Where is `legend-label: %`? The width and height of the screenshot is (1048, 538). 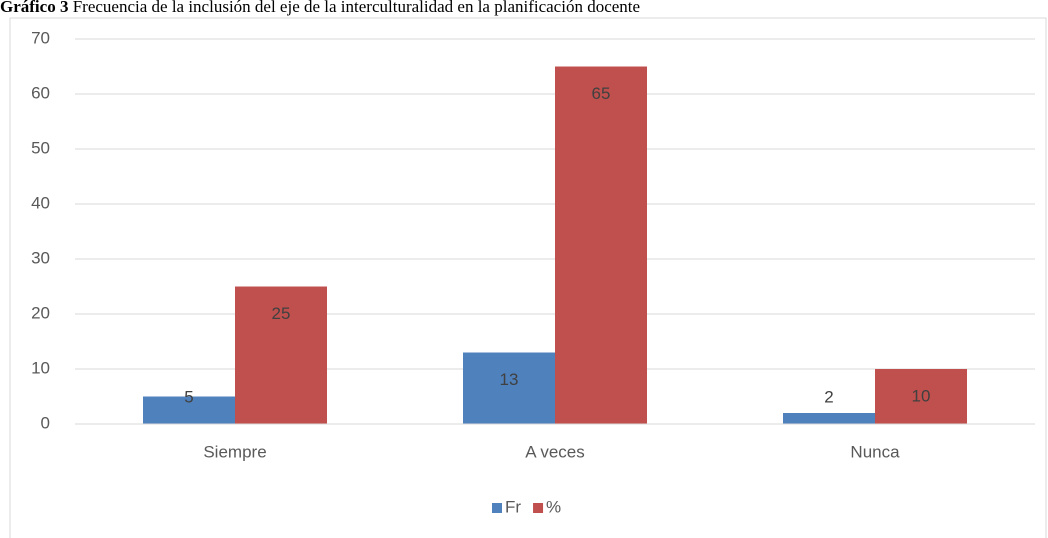 legend-label: % is located at coordinates (553, 506).